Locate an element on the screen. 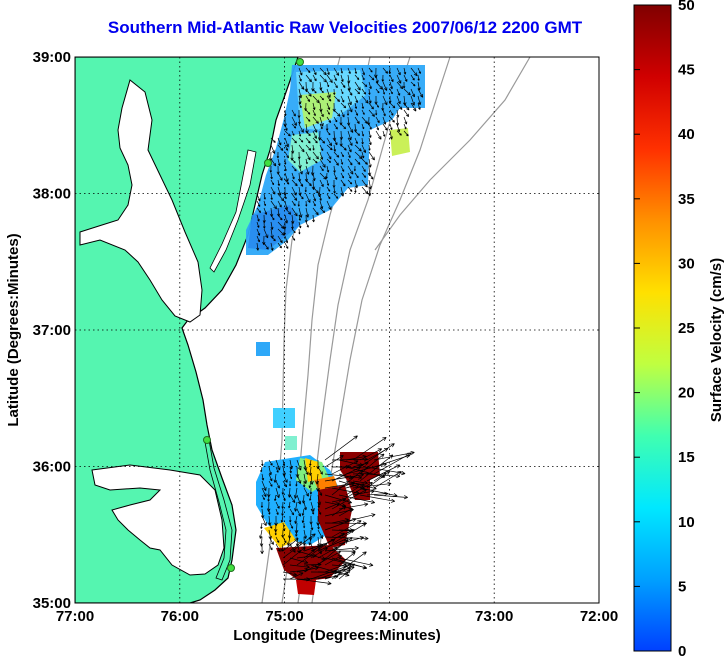 This screenshot has height=659, width=724. y-tick-label: 37:00 is located at coordinates (52, 330).